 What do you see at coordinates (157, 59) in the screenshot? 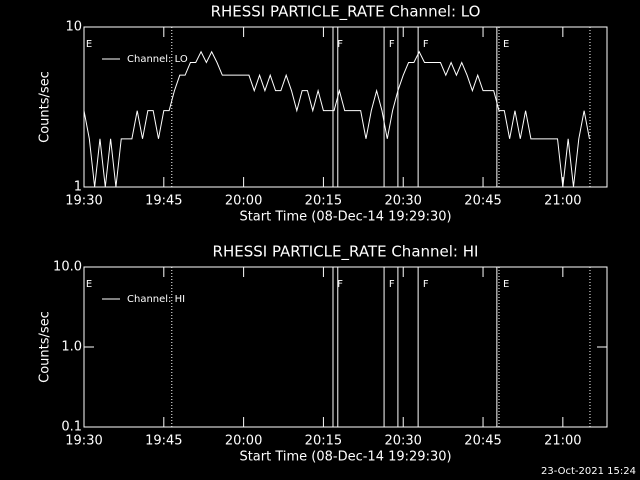
I see `legend-label: Channel: LO` at bounding box center [157, 59].